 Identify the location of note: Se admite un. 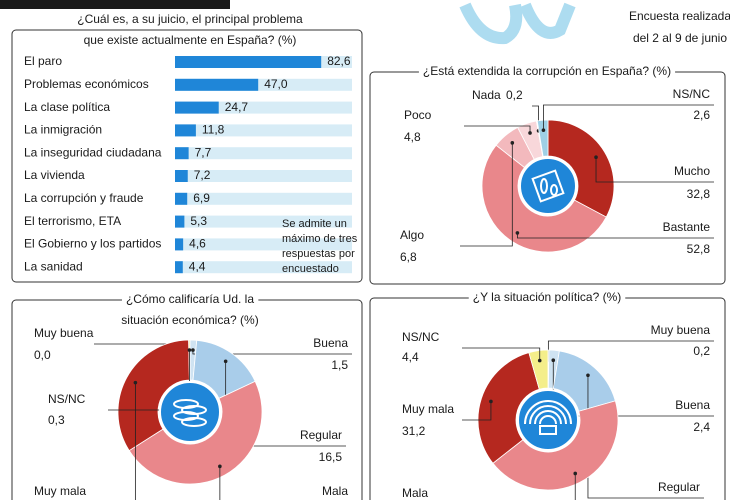
(314, 224).